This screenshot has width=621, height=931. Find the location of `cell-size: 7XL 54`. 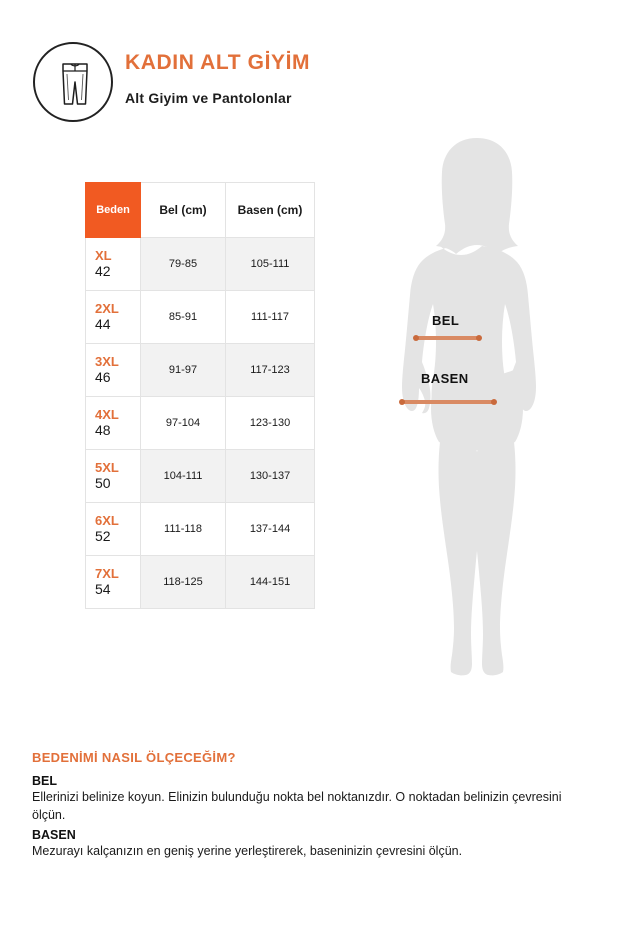

cell-size: 7XL 54 is located at coordinates (113, 582).